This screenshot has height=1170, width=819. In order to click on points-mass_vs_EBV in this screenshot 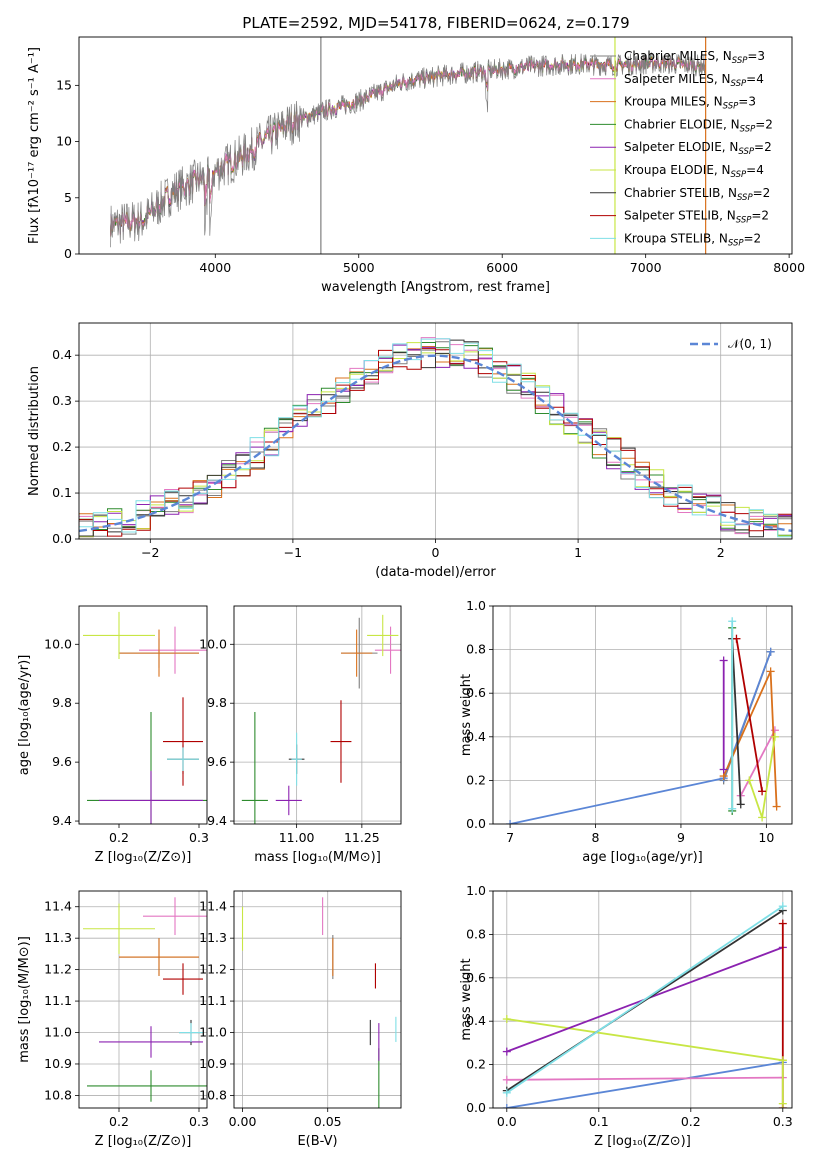, I will do `click(319, 1002)`.